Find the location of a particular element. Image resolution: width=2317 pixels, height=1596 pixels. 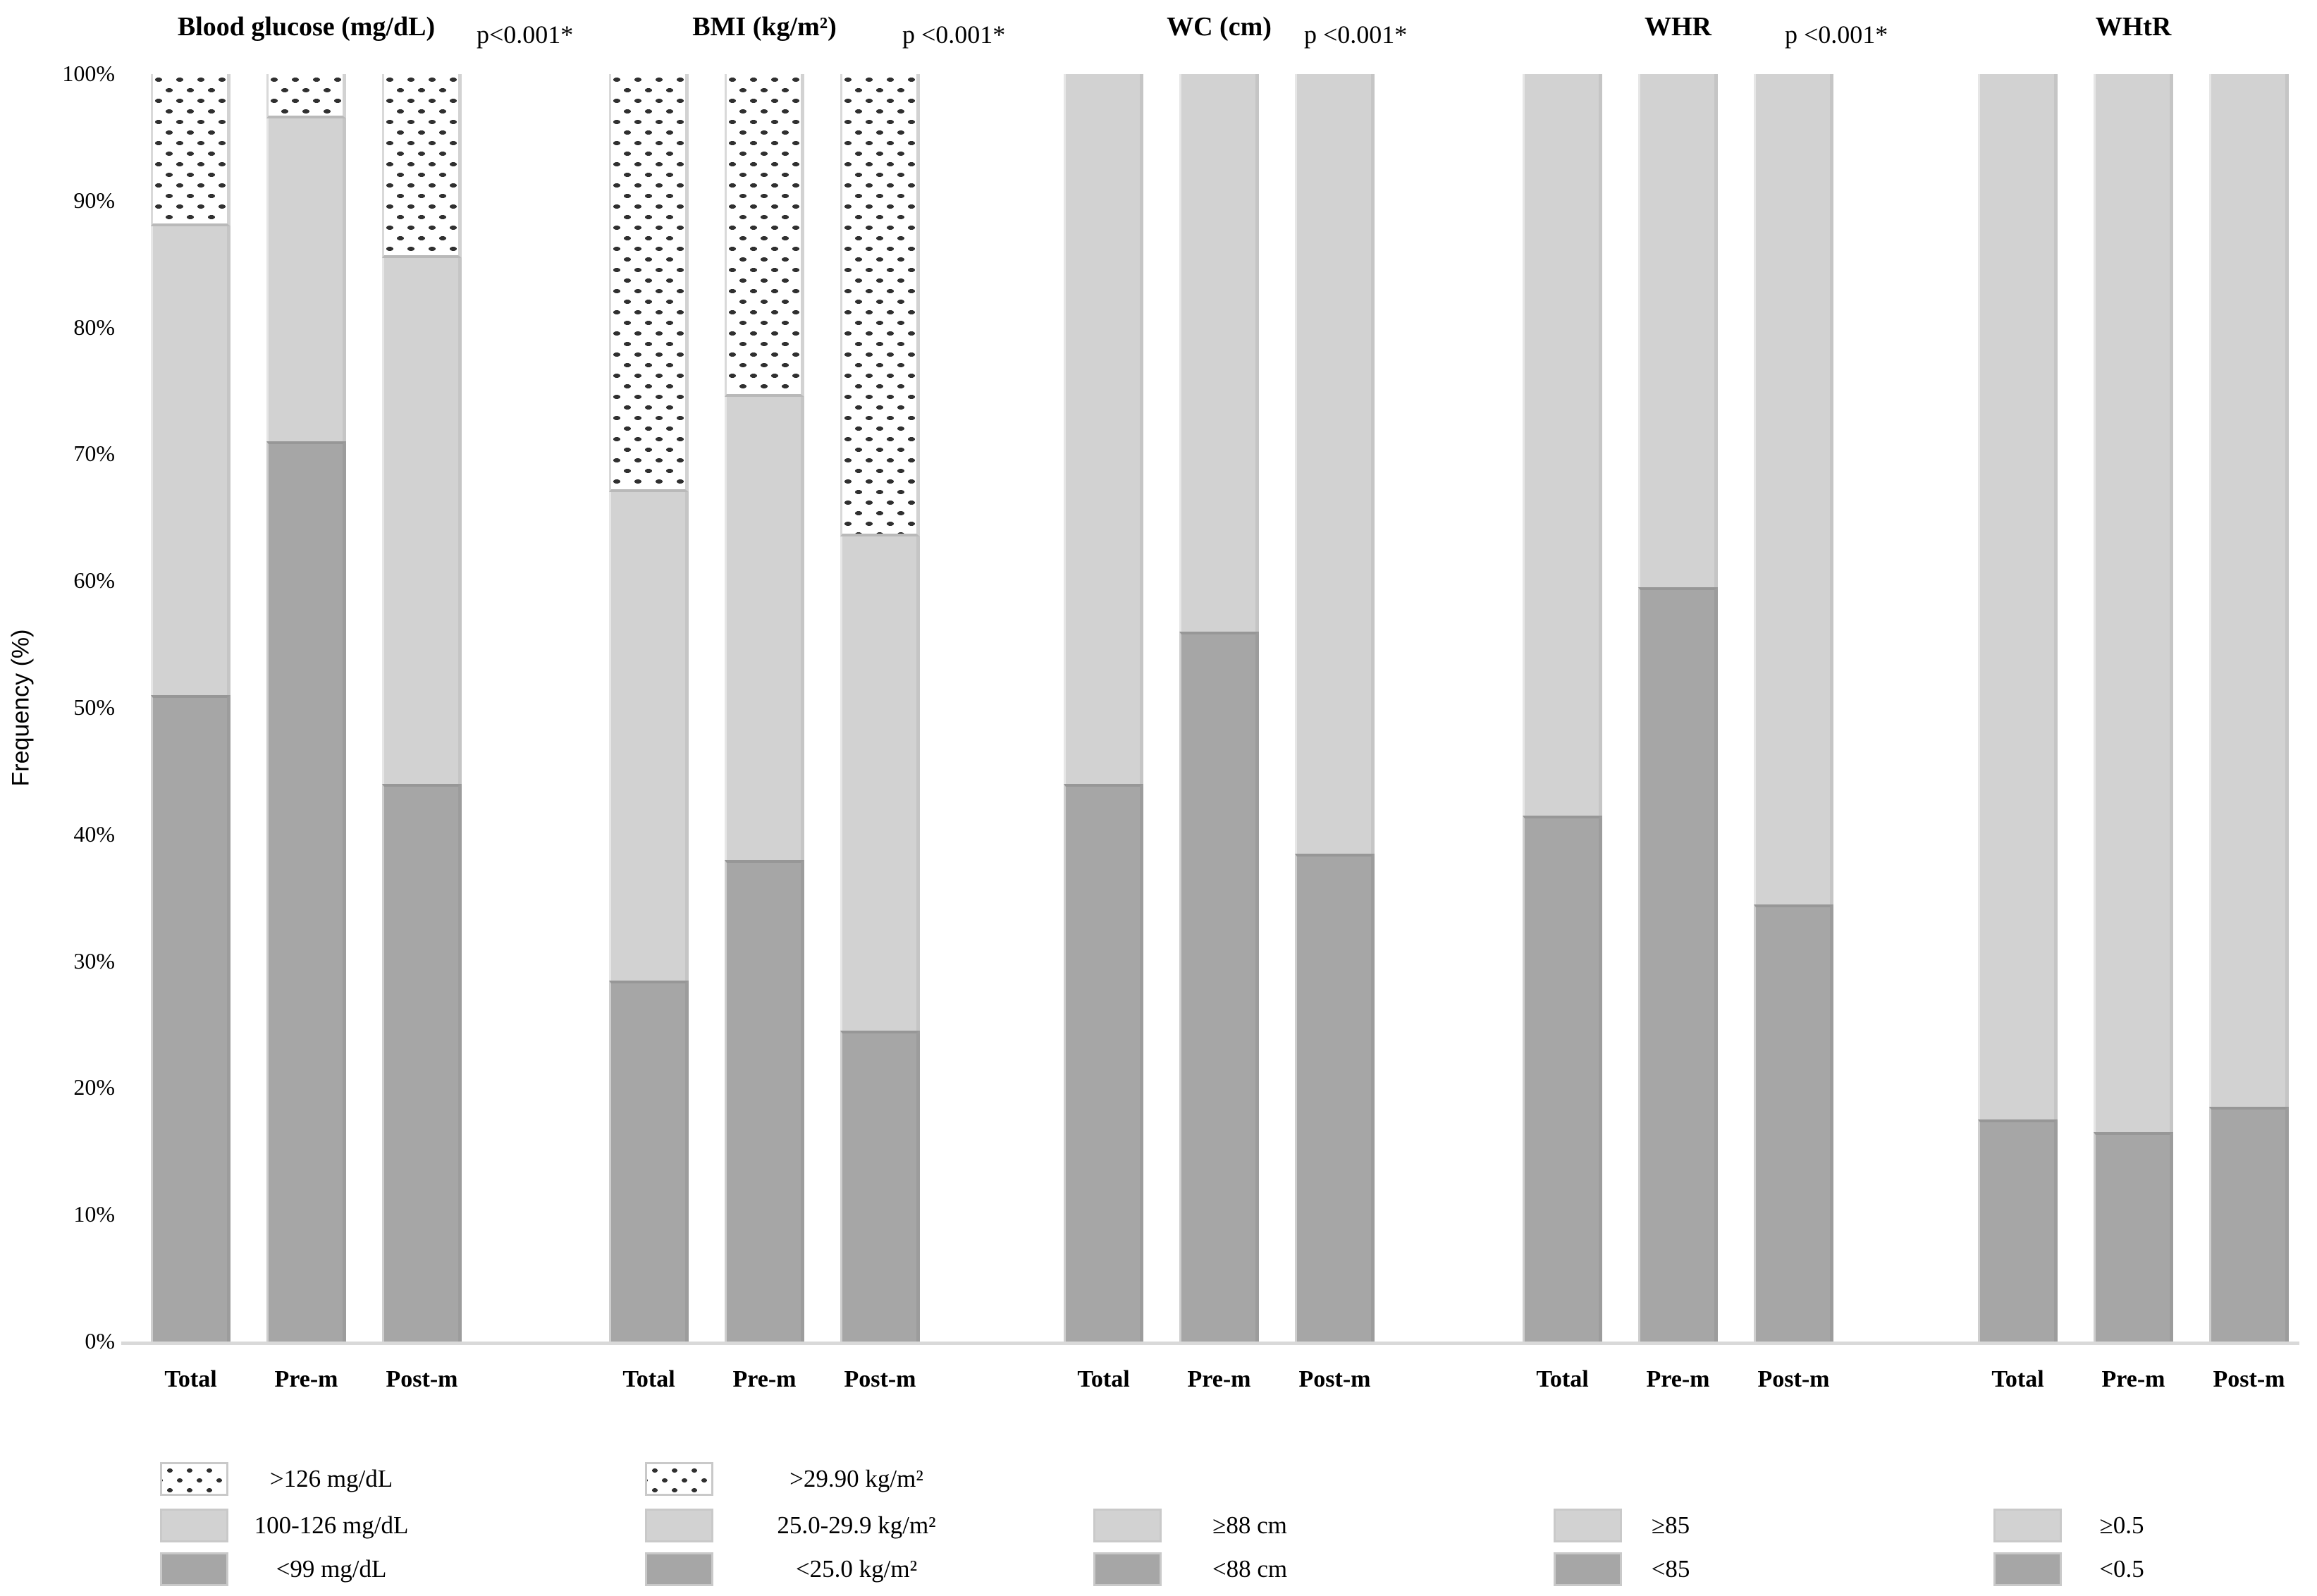

y-tick-label: 60% is located at coordinates (94, 580).